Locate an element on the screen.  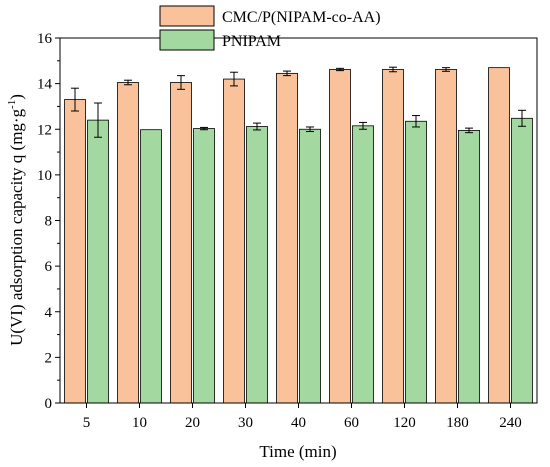
x-tick-label: 40 is located at coordinates (298, 423).